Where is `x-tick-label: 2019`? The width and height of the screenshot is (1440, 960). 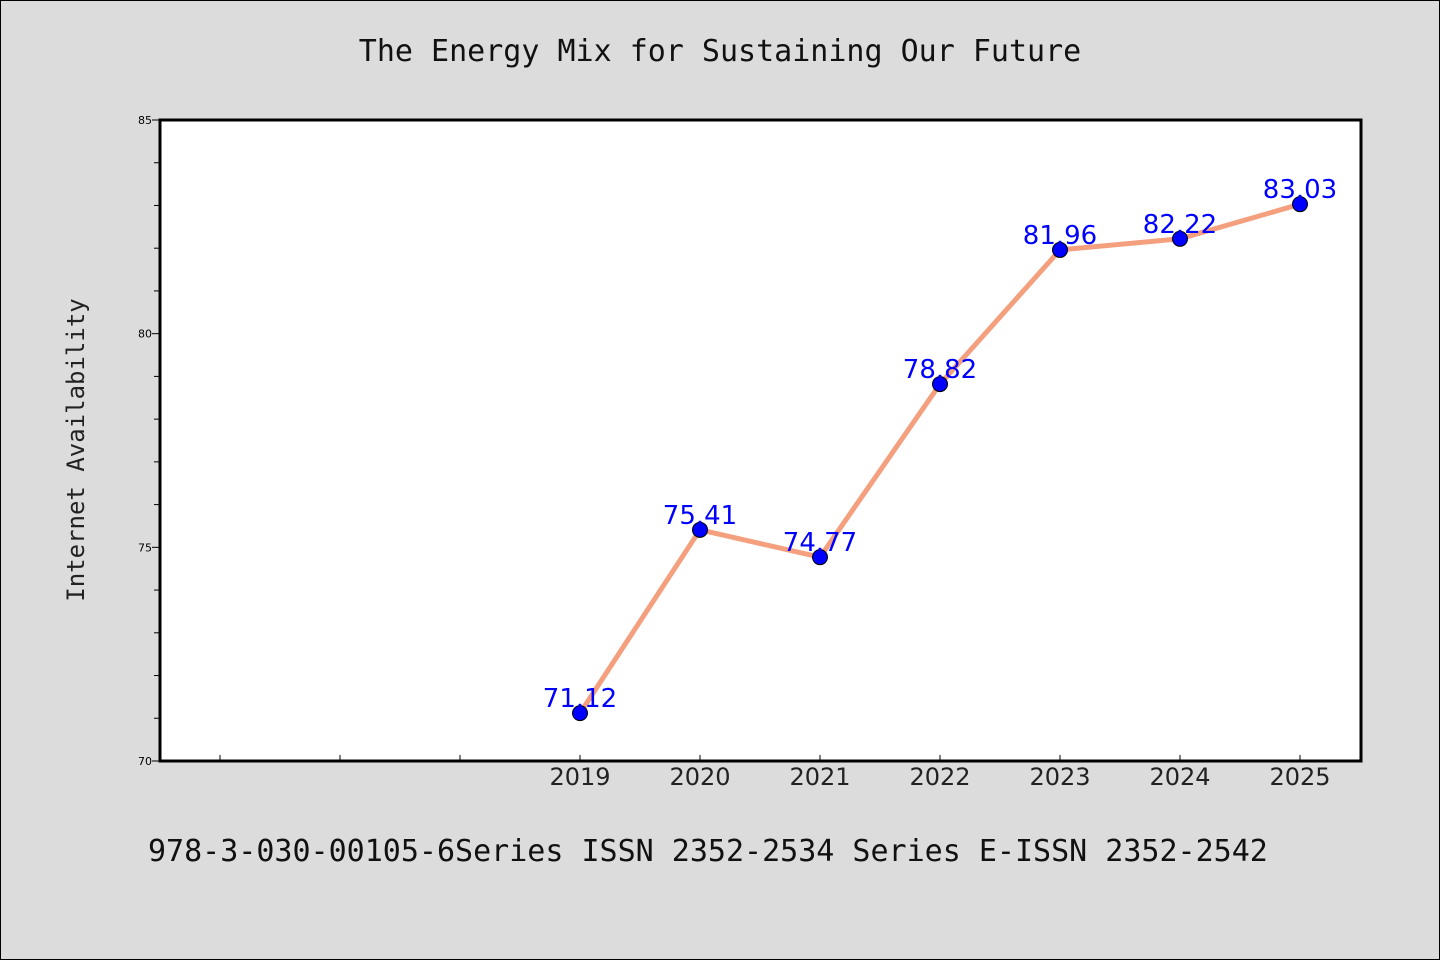
x-tick-label: 2019 is located at coordinates (579, 777).